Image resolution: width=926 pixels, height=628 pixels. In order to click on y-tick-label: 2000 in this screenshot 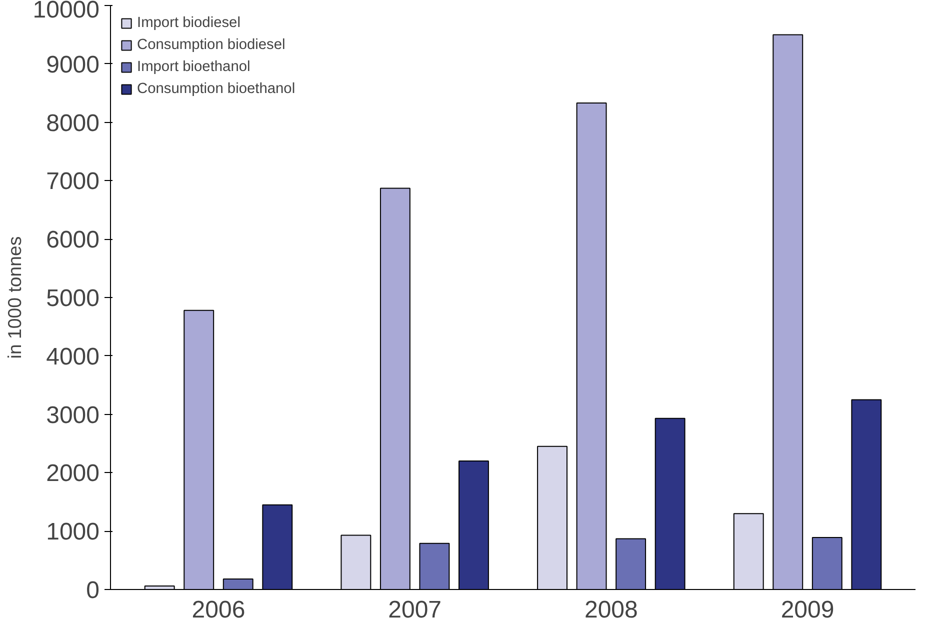, I will do `click(73, 474)`.